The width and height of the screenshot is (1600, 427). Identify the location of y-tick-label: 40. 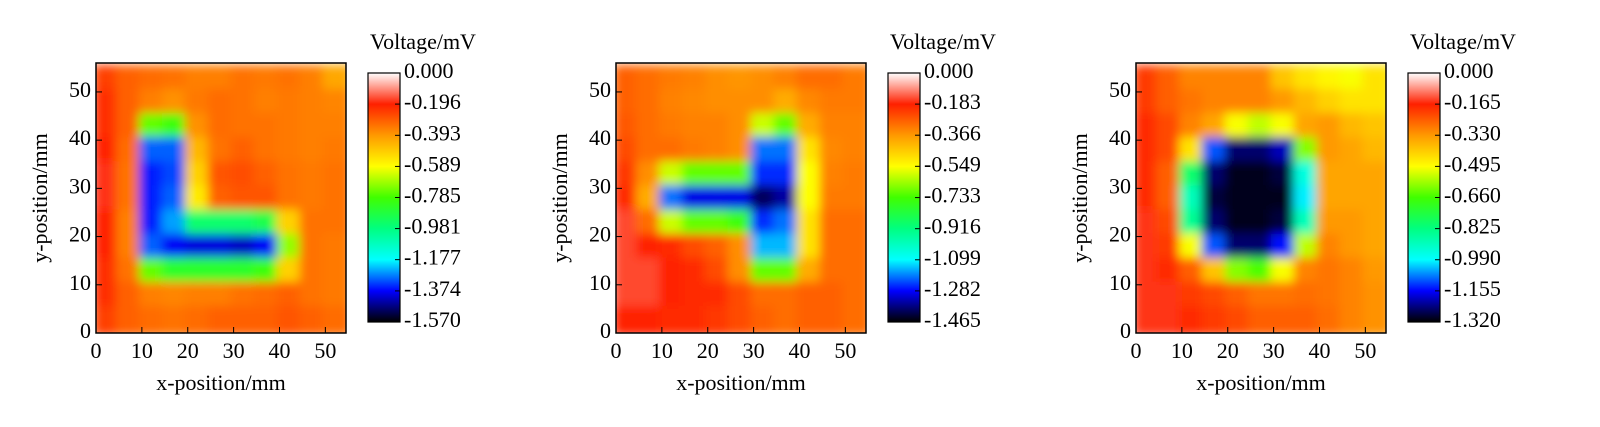
(80, 137).